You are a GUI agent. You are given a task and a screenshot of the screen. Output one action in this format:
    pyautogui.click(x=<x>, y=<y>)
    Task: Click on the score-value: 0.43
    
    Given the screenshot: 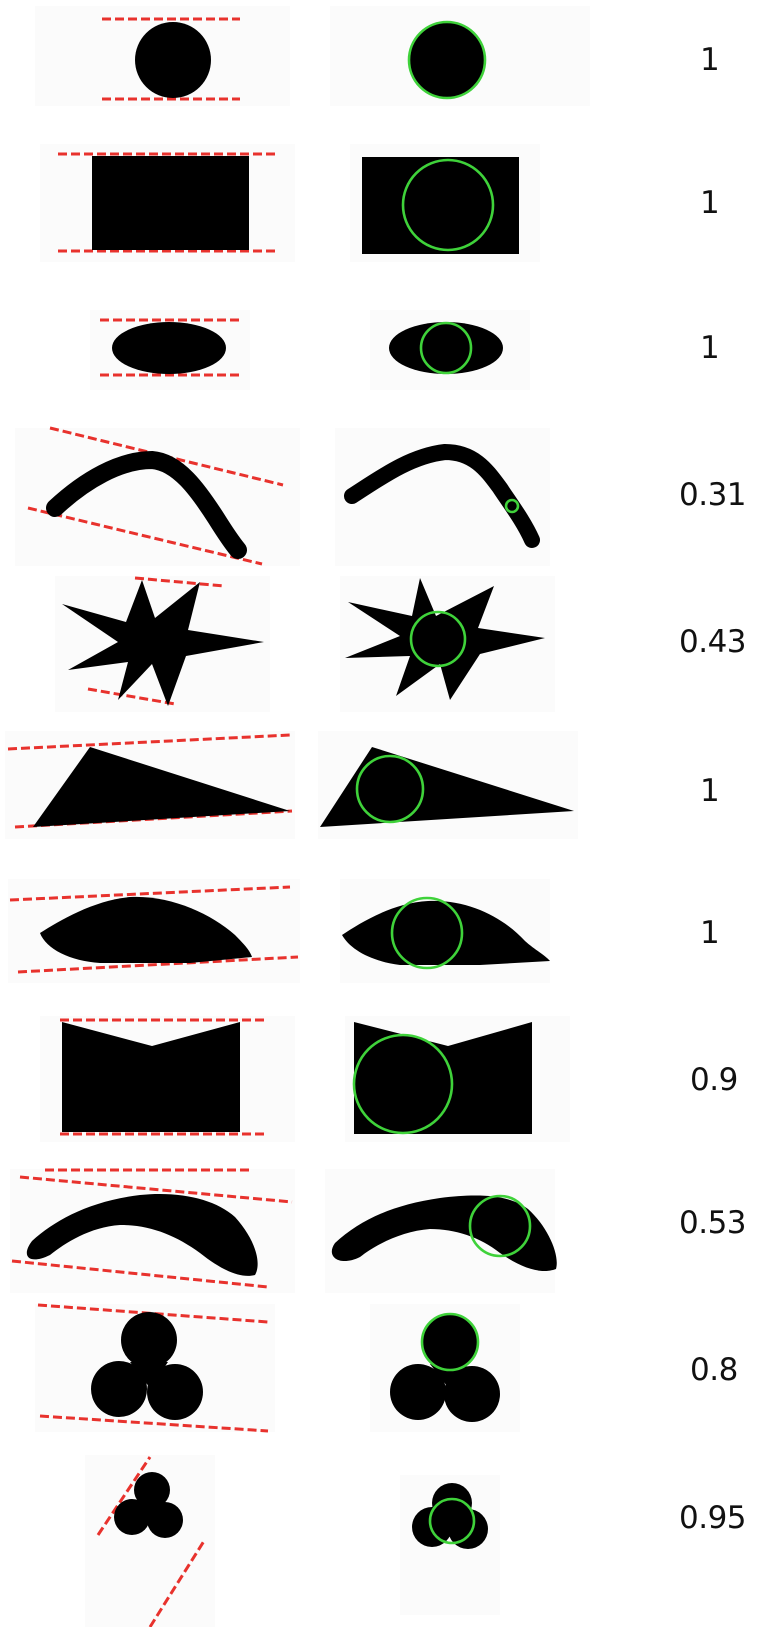 What is the action you would take?
    pyautogui.click(x=713, y=642)
    